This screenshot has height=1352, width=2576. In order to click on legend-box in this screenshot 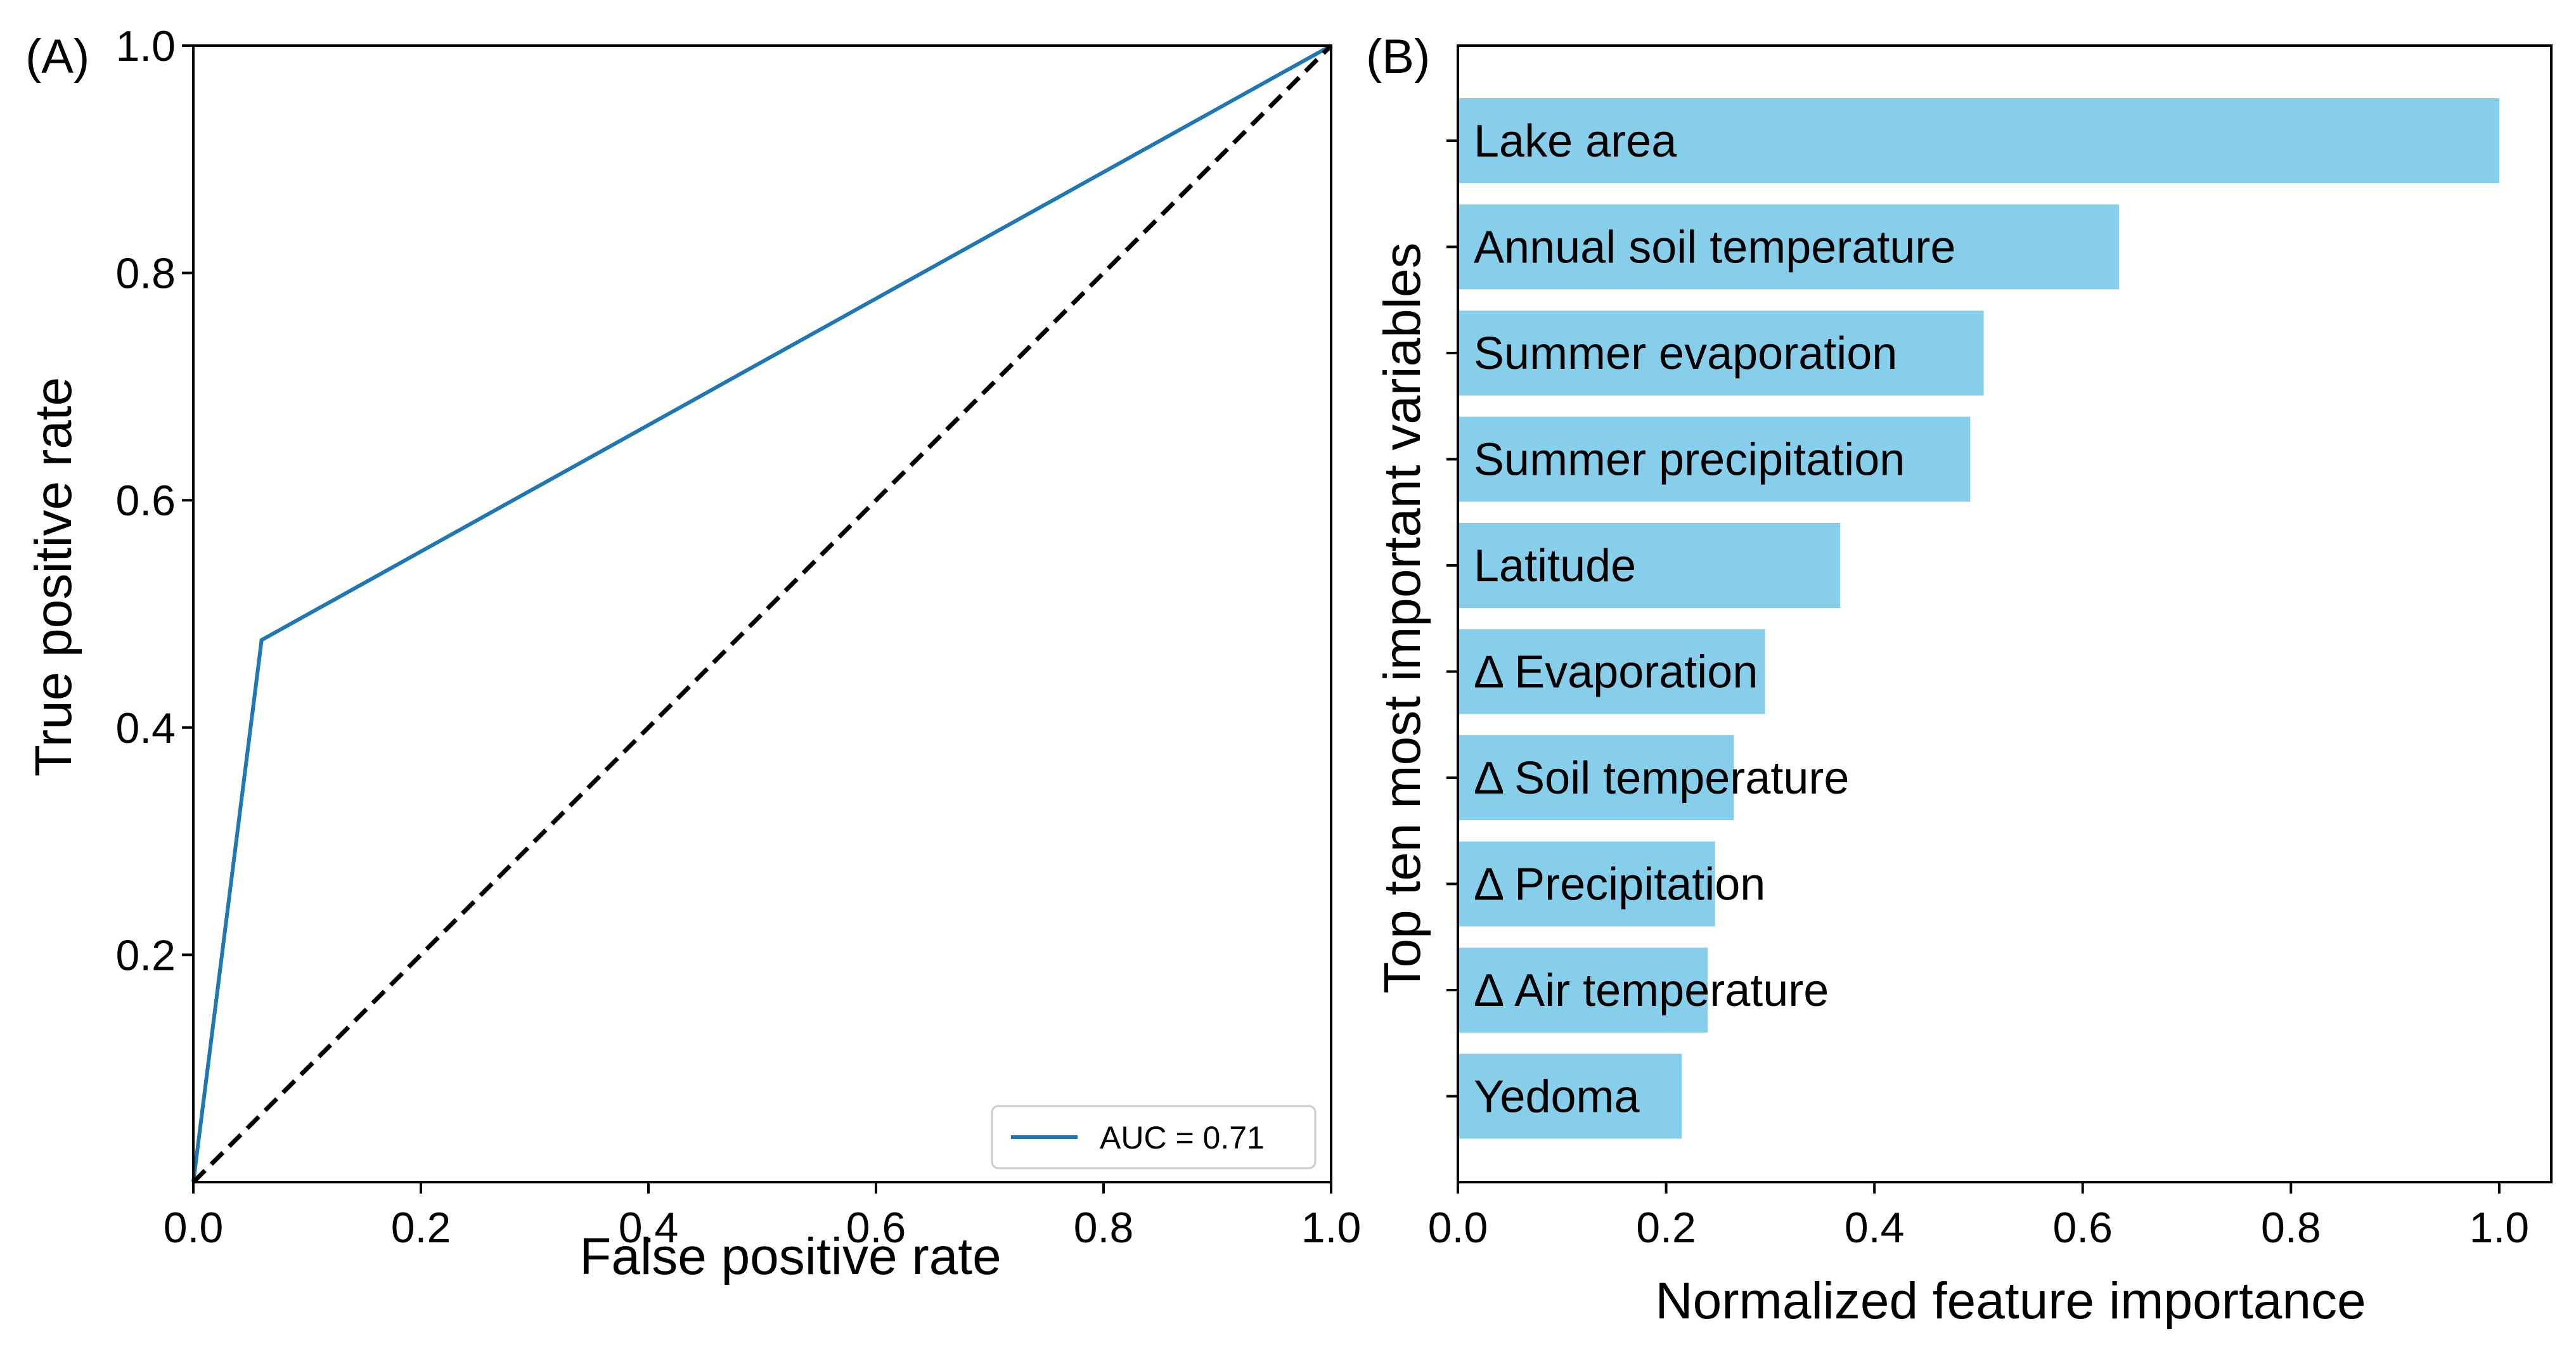, I will do `click(1154, 1137)`.